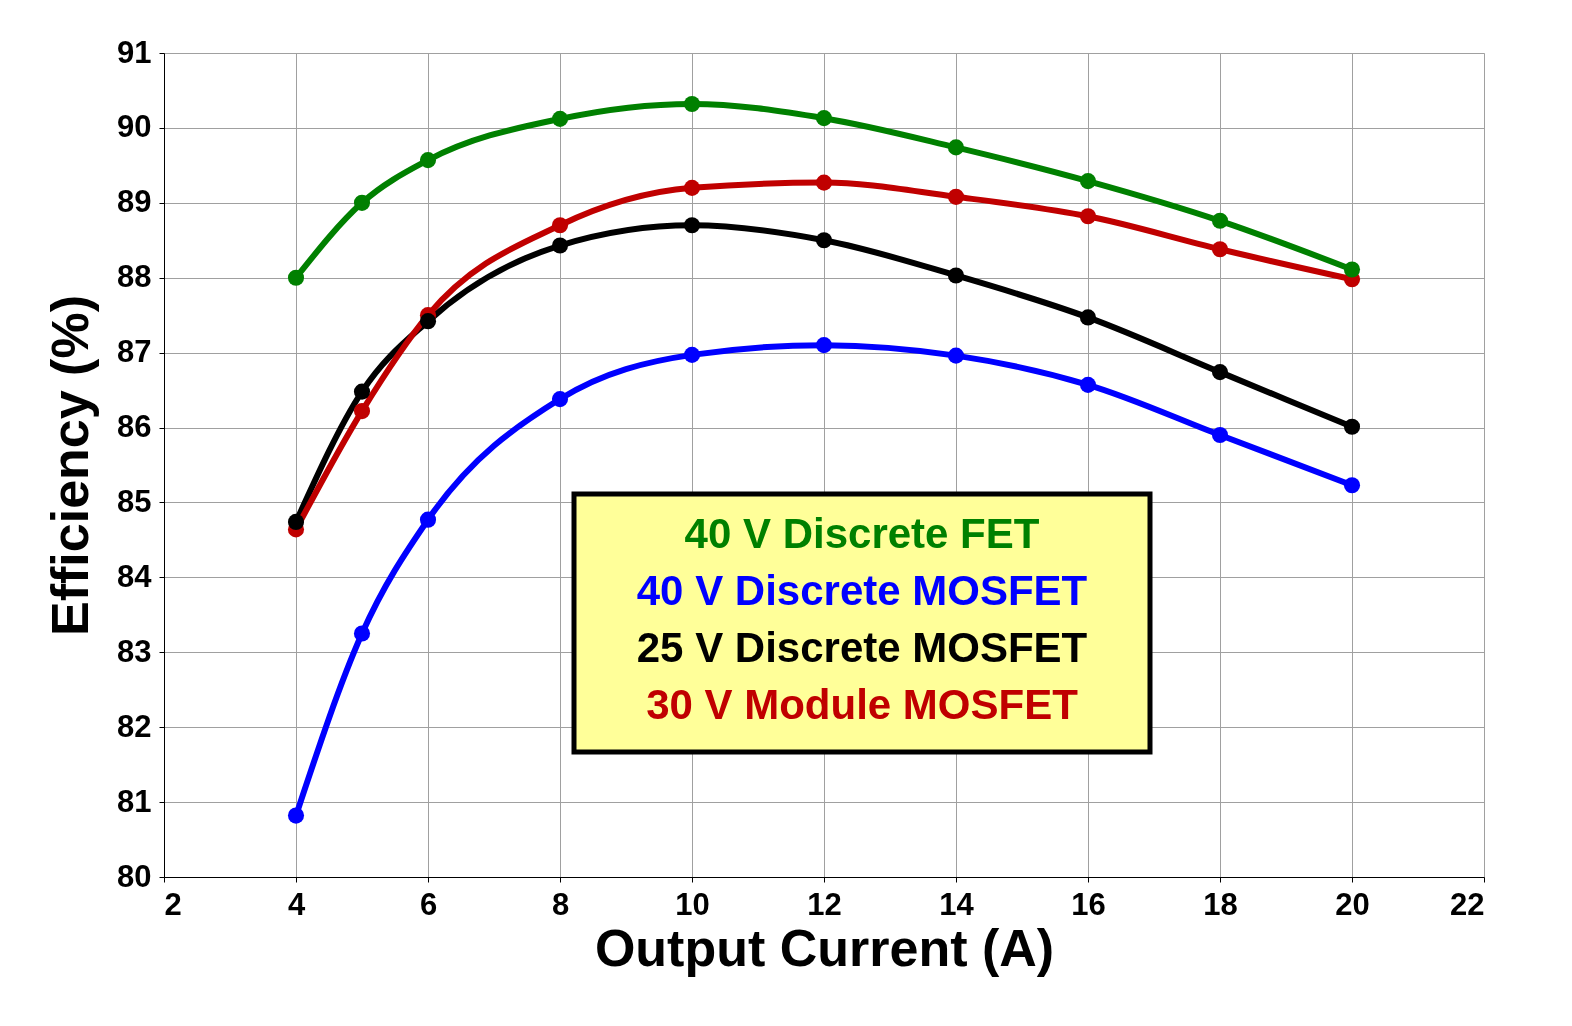 The height and width of the screenshot is (1026, 1572). I want to click on x-tick-label: 20, so click(1352, 904).